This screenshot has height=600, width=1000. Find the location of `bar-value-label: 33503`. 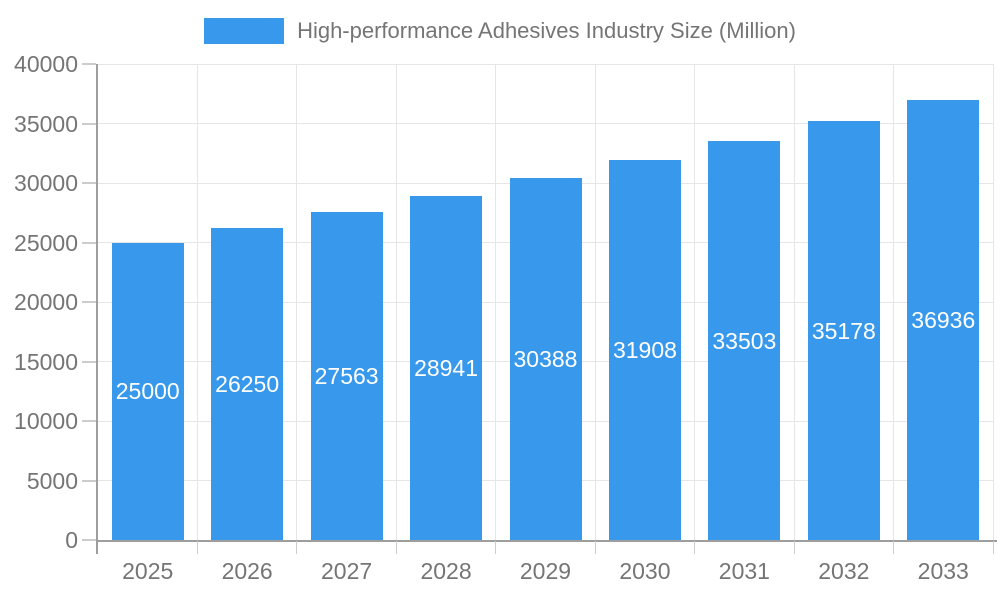

bar-value-label: 33503 is located at coordinates (744, 340).